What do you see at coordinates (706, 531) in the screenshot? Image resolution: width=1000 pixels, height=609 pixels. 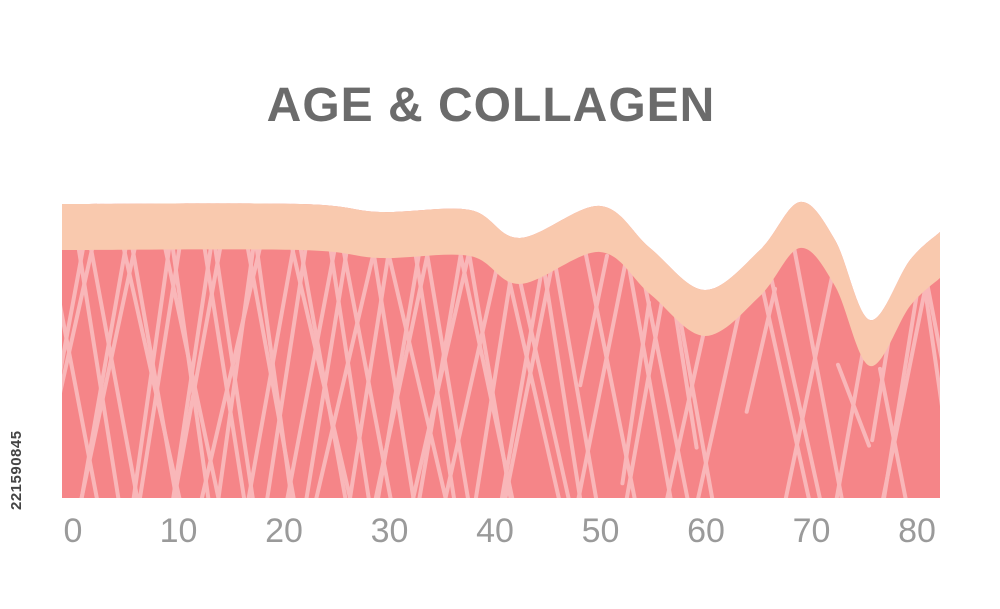 I see `age-tick-label: 60` at bounding box center [706, 531].